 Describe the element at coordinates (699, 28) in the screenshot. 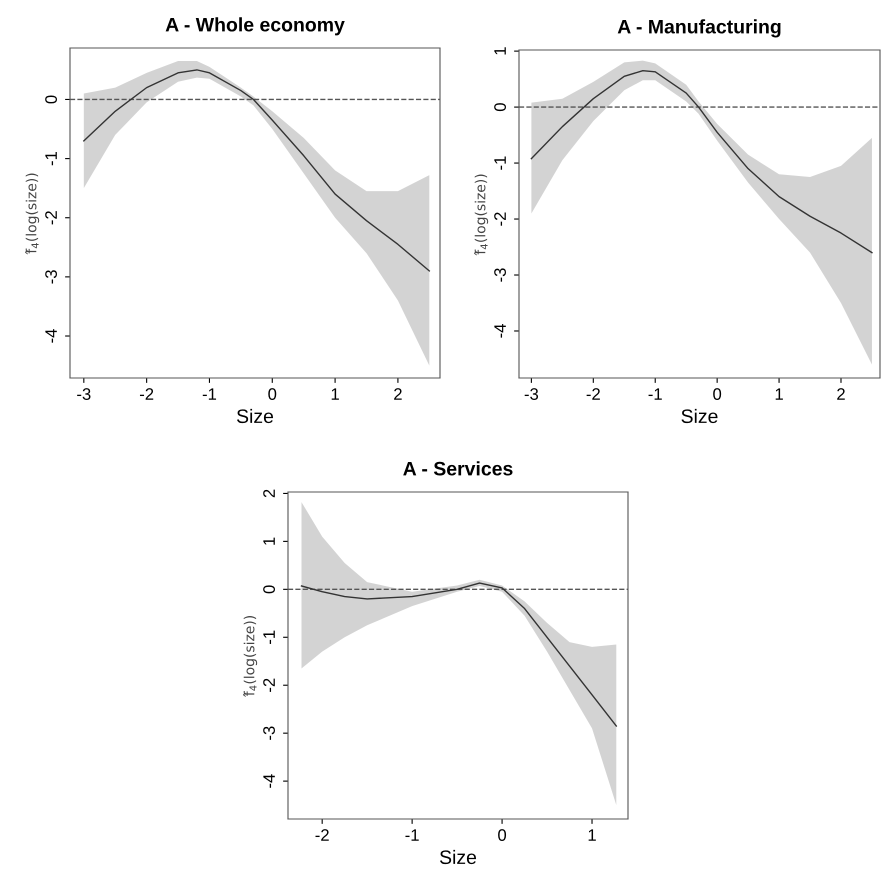

I see `chart-title: A - Manufacturing` at that location.